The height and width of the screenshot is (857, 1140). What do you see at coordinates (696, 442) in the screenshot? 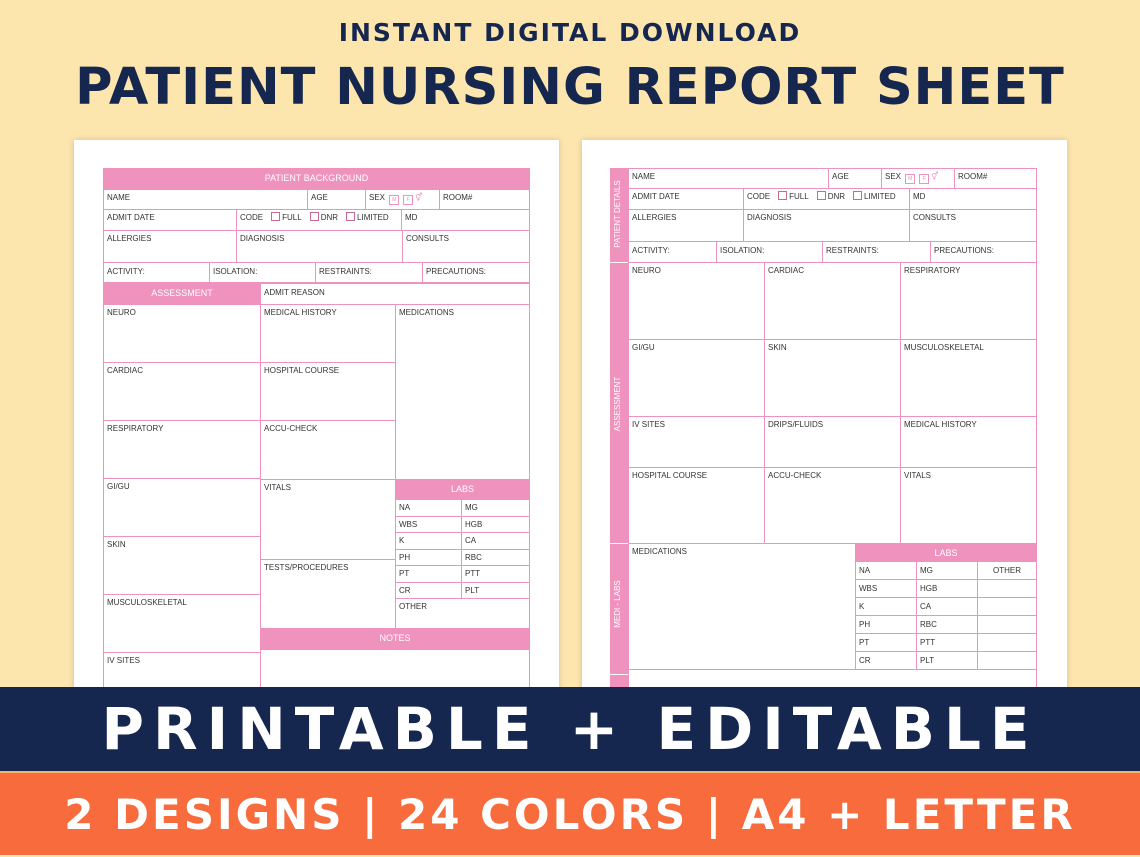
I see `iv-sites-field: IV SITES` at bounding box center [696, 442].